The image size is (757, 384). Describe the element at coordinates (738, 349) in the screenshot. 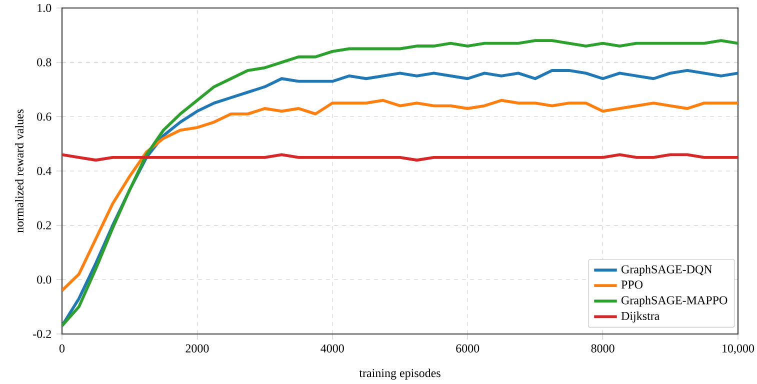

I see `x-tick-label: 10,000` at that location.